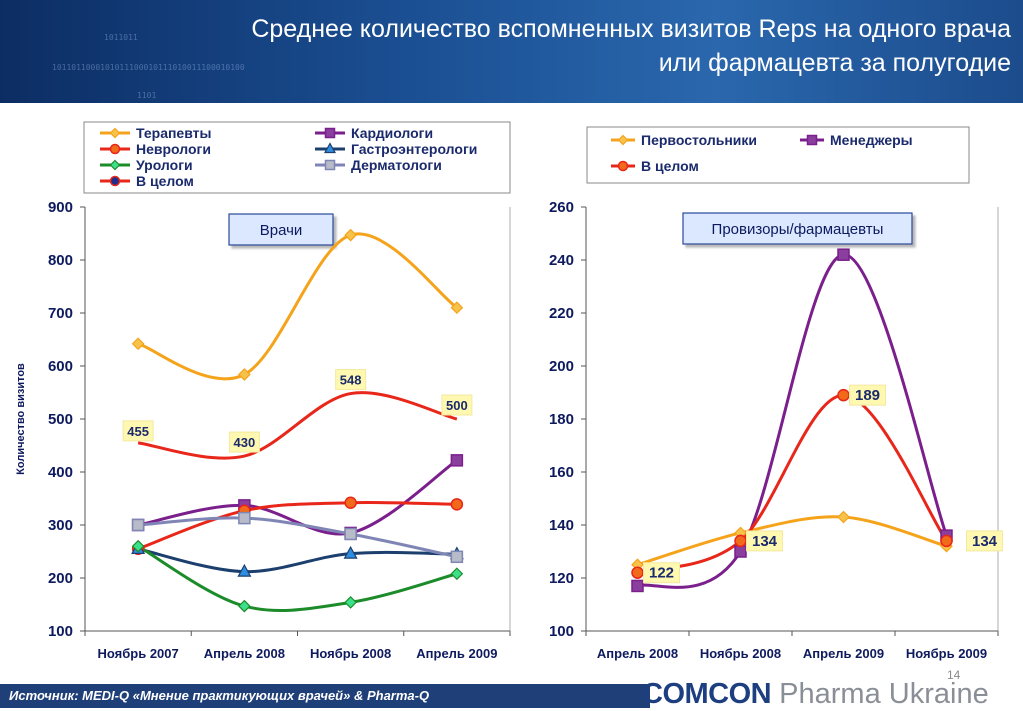  Describe the element at coordinates (147, 95) in the screenshot. I see `header-binary-decoration: 1101` at that location.